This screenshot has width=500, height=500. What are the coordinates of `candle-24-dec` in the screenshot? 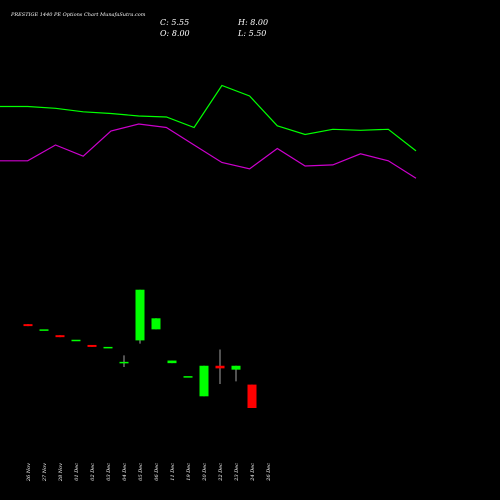 It's located at (252, 396).